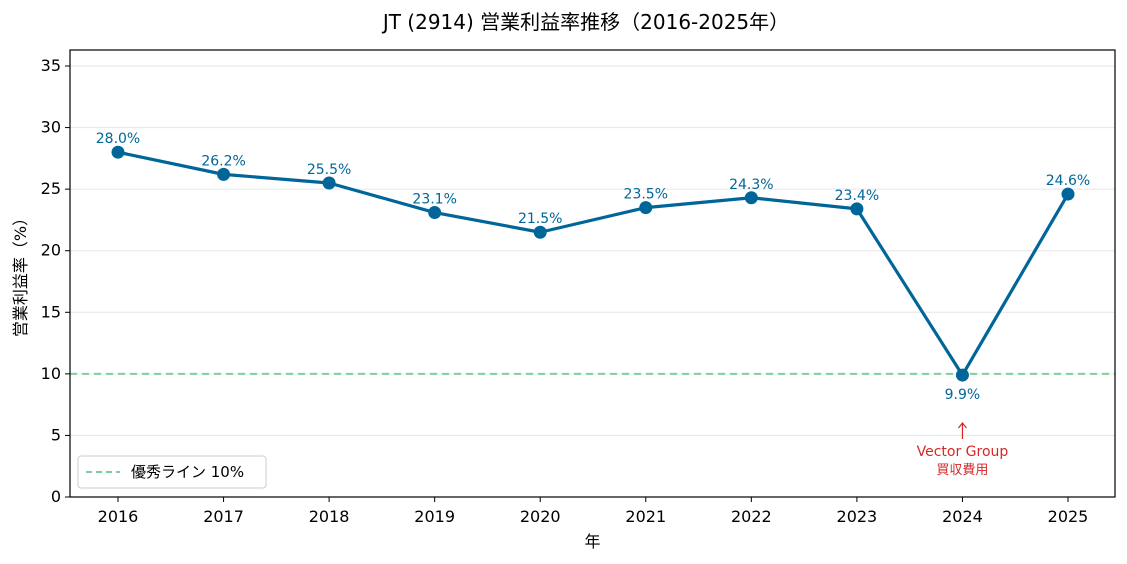 The width and height of the screenshot is (1127, 564). Describe the element at coordinates (51, 127) in the screenshot. I see `y-tick-label: 30` at that location.